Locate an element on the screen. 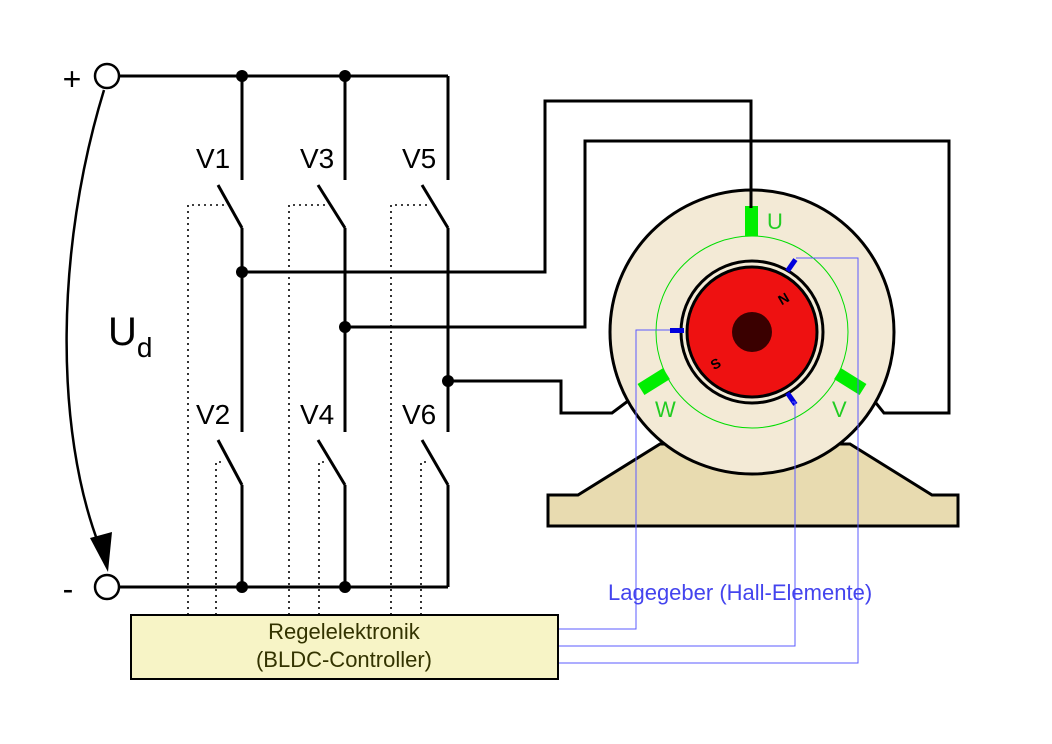 The image size is (1052, 744). rotor-shaft is located at coordinates (752, 332).